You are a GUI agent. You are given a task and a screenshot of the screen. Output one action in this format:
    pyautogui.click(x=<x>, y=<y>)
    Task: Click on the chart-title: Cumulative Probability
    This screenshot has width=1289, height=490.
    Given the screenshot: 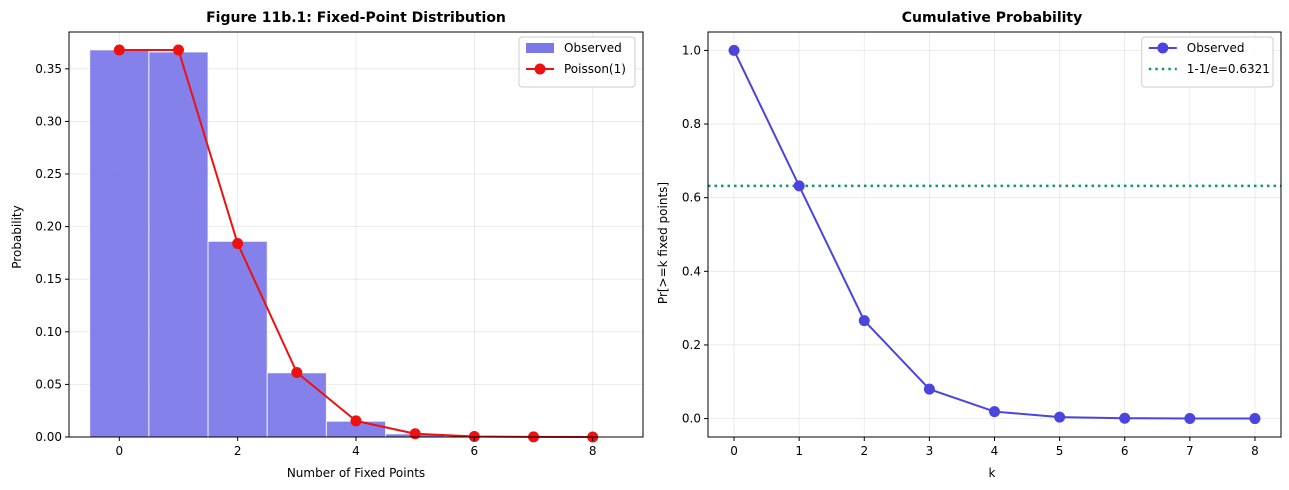 What is the action you would take?
    pyautogui.click(x=992, y=18)
    